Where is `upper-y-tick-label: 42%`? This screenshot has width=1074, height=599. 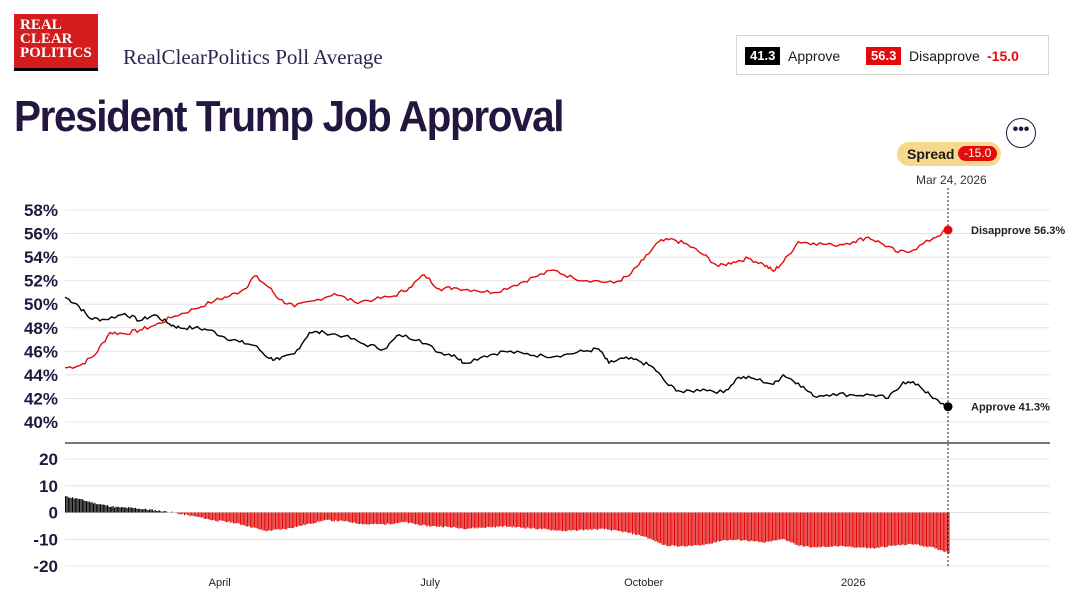 upper-y-tick-label: 42% is located at coordinates (41, 398).